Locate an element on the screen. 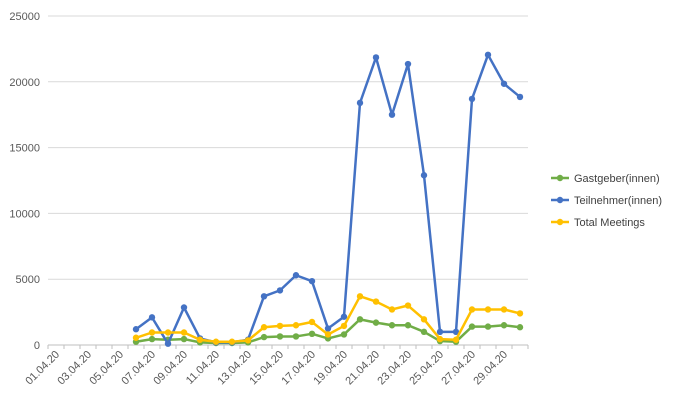 This screenshot has height=402, width=682. legend-entry-0: Gastgeber(innen) is located at coordinates (605, 179).